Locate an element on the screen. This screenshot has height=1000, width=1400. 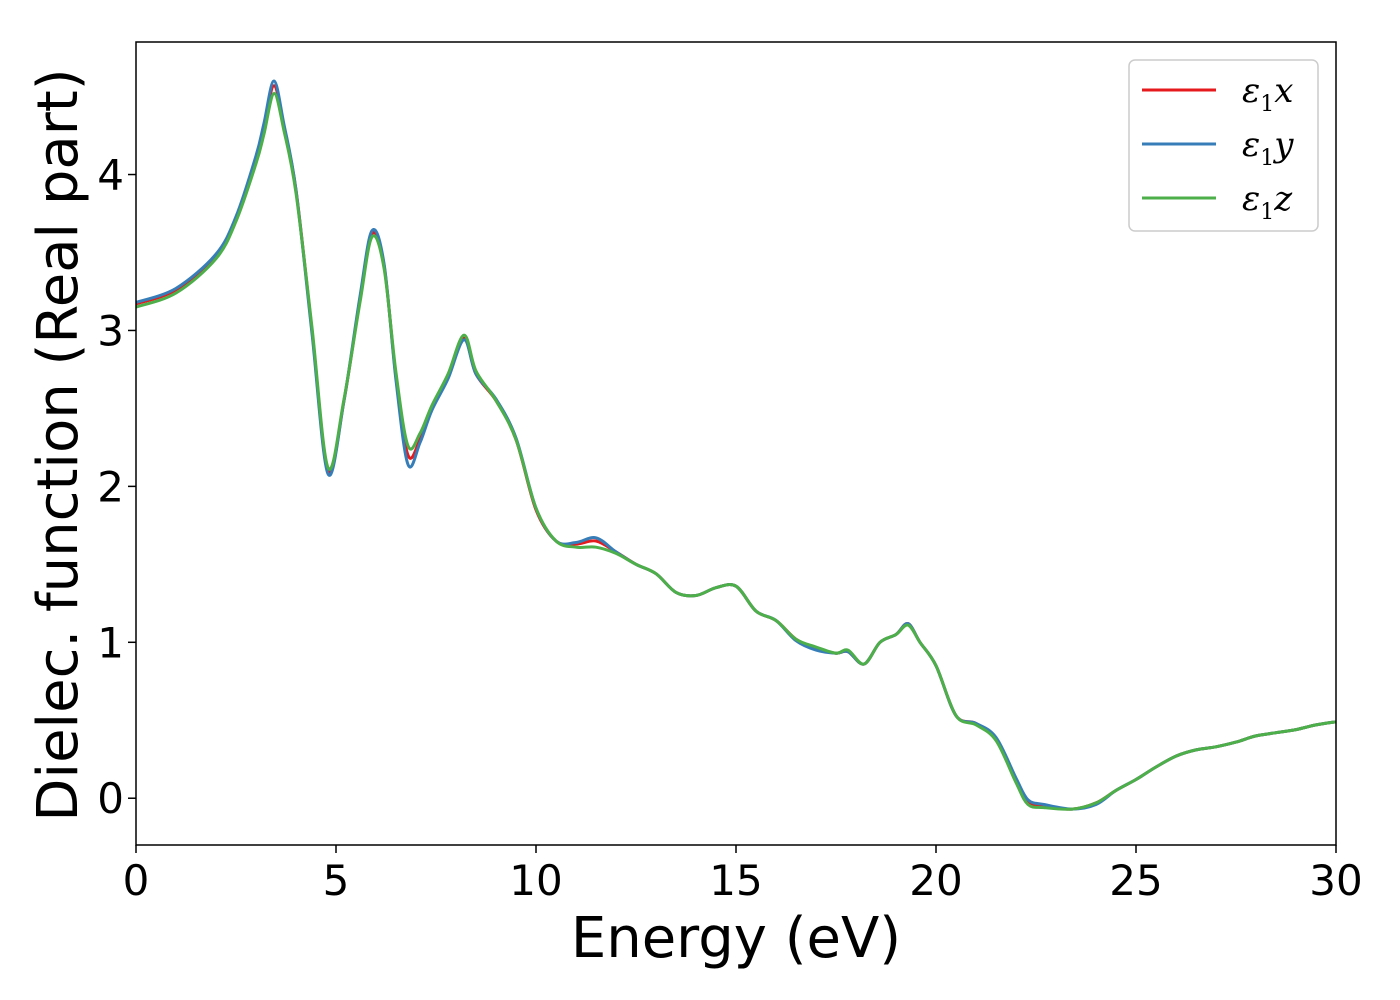
legend-box is located at coordinates (1223, 145).